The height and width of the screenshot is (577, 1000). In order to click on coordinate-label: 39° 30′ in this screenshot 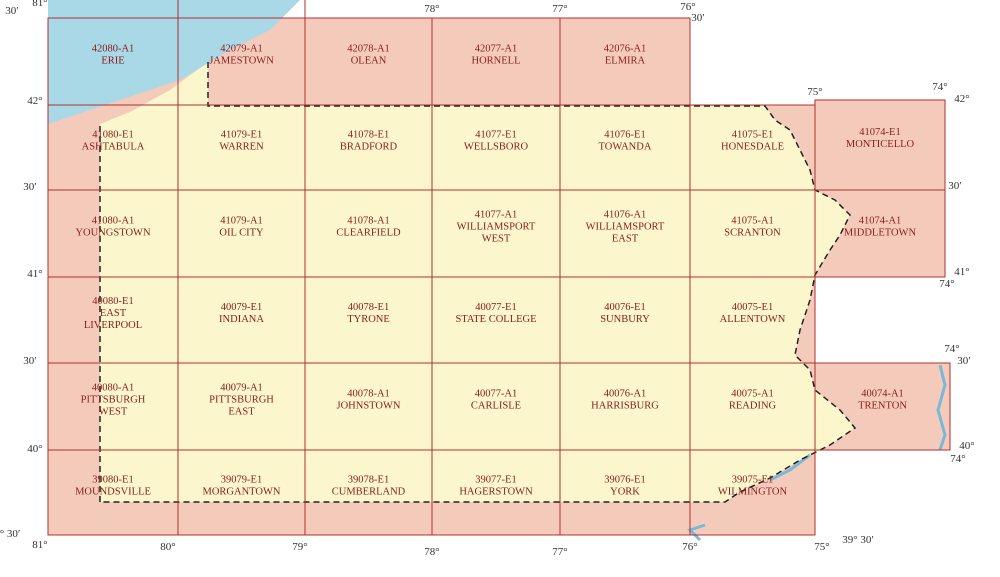, I will do `click(858, 540)`.